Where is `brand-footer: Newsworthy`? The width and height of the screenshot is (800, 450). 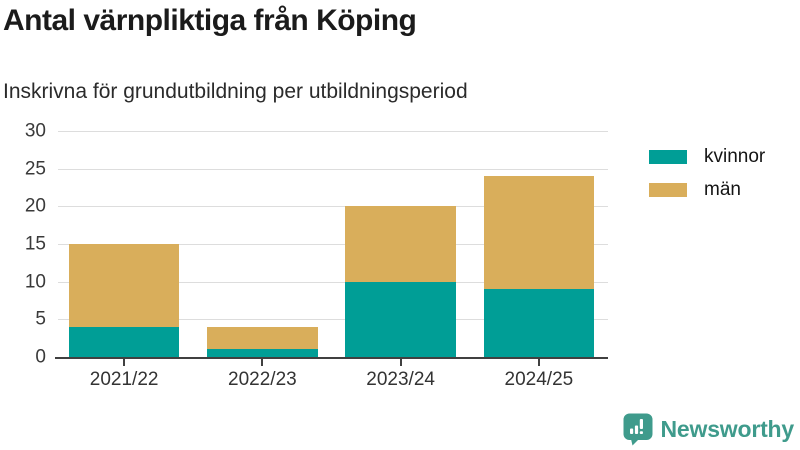 brand-footer: Newsworthy is located at coordinates (708, 429).